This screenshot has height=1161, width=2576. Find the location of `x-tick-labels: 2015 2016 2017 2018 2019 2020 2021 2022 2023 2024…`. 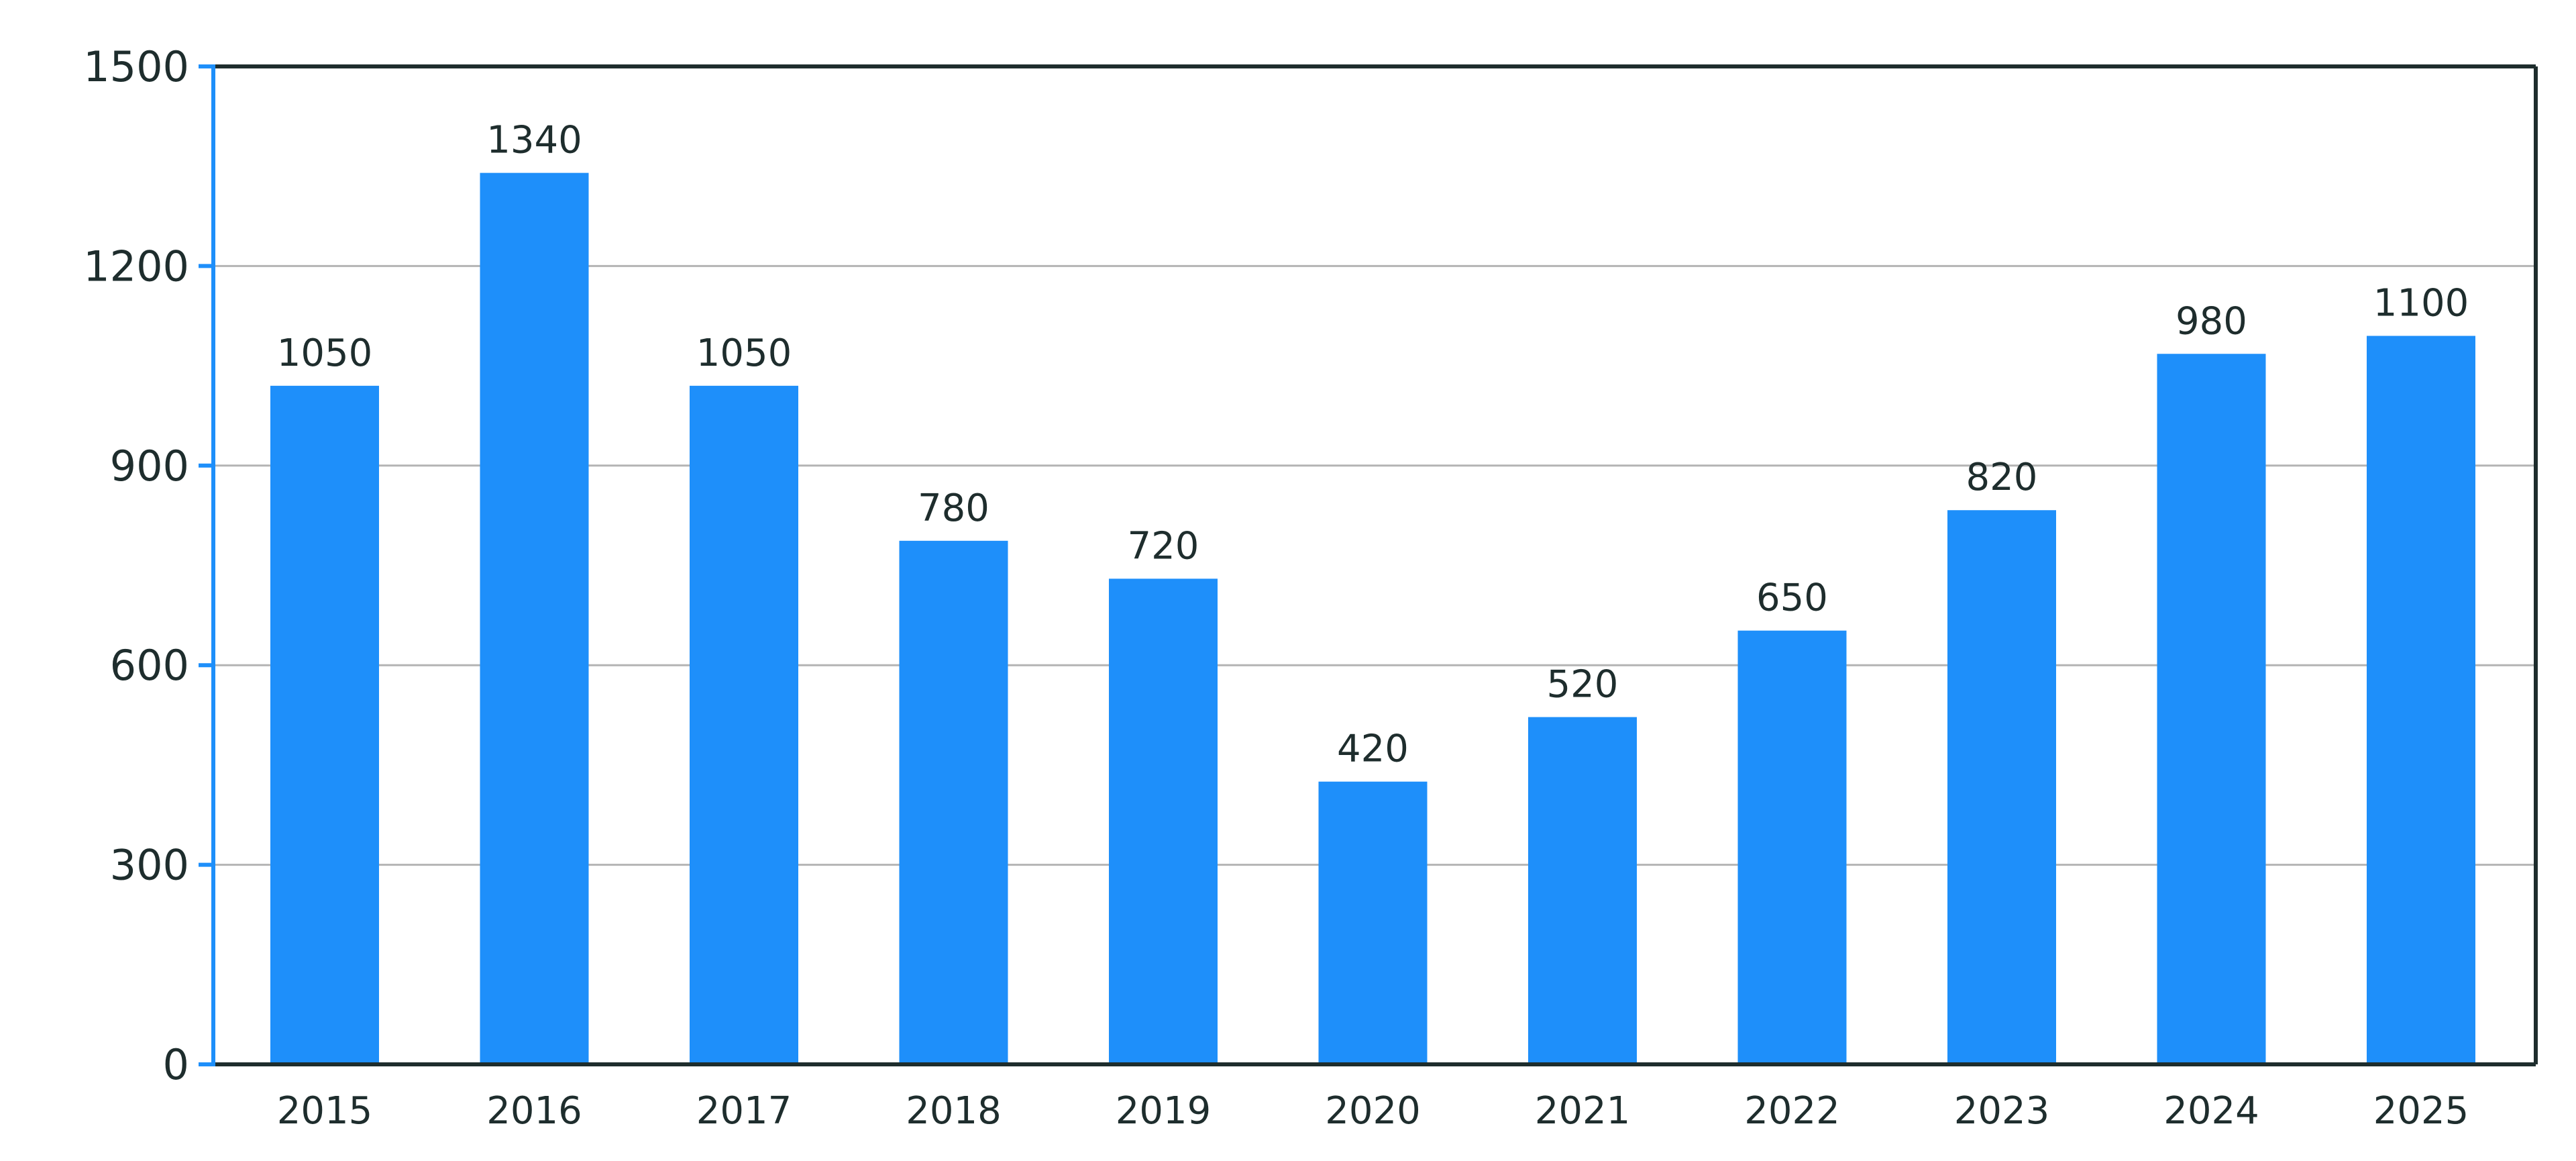

x-tick-labels: 2015 2016 2017 2018 2019 2020 2021 2022 2023 2024… is located at coordinates (1373, 1111).